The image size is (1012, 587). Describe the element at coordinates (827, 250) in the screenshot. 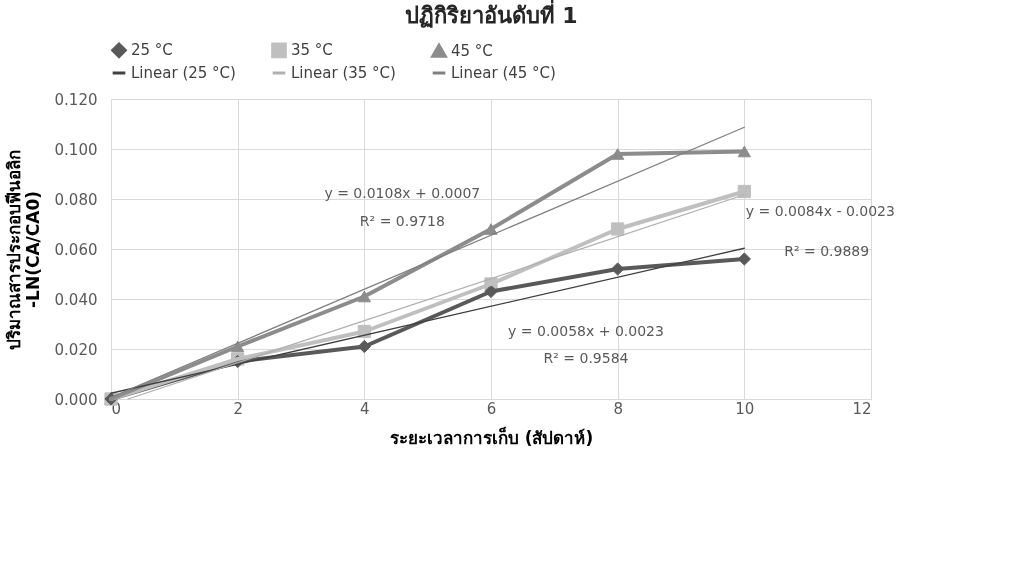

I see `annotation: R² = 0.9889` at that location.